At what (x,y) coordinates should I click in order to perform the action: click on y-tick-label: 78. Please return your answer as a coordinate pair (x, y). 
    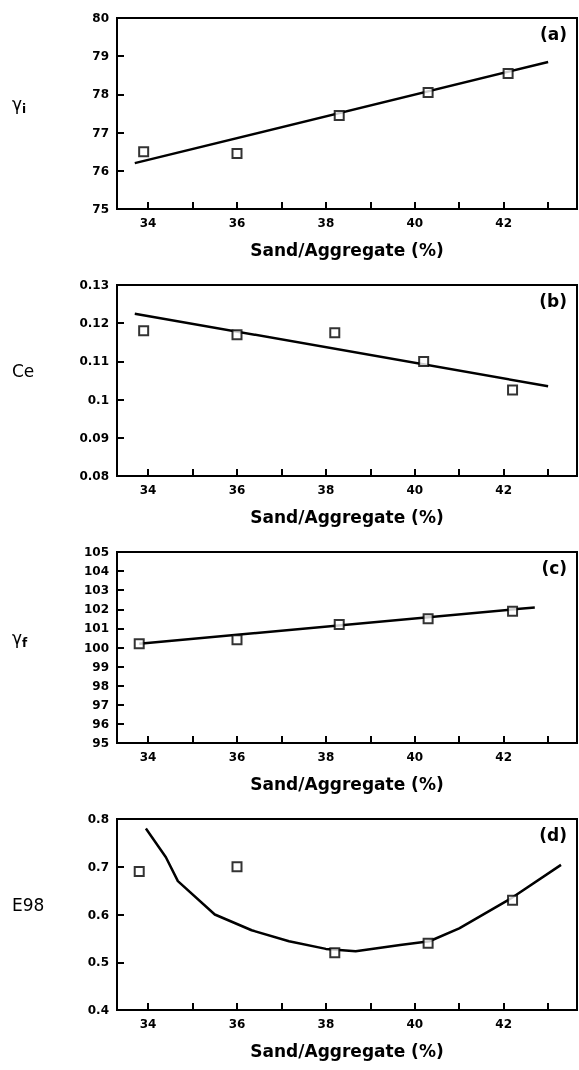
    Looking at the image, I should click on (100, 94).